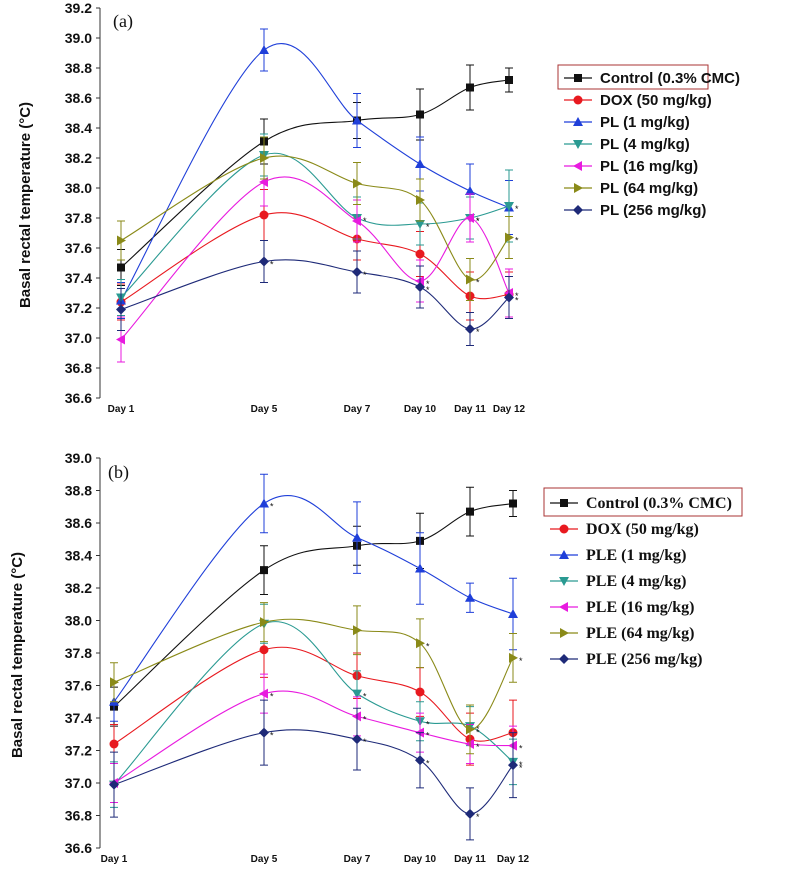 Image resolution: width=787 pixels, height=883 pixels. I want to click on y-tick-label: 38.6, so click(78, 523).